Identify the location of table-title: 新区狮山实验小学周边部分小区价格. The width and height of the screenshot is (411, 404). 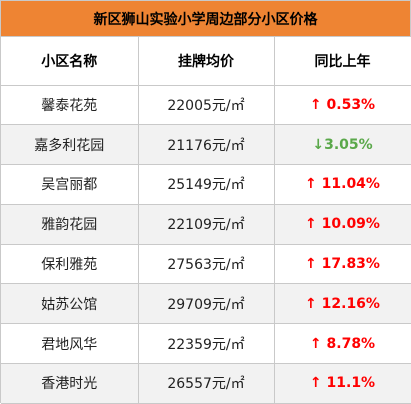
(206, 19).